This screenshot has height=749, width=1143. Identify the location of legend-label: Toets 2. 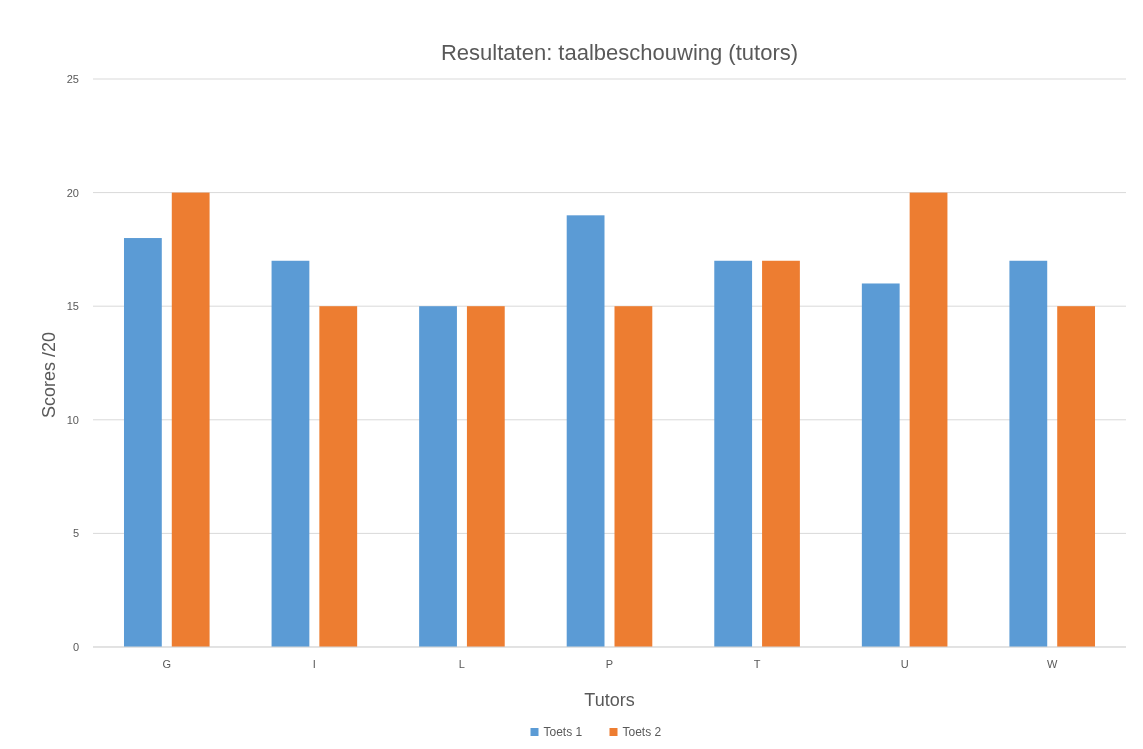
(642, 732).